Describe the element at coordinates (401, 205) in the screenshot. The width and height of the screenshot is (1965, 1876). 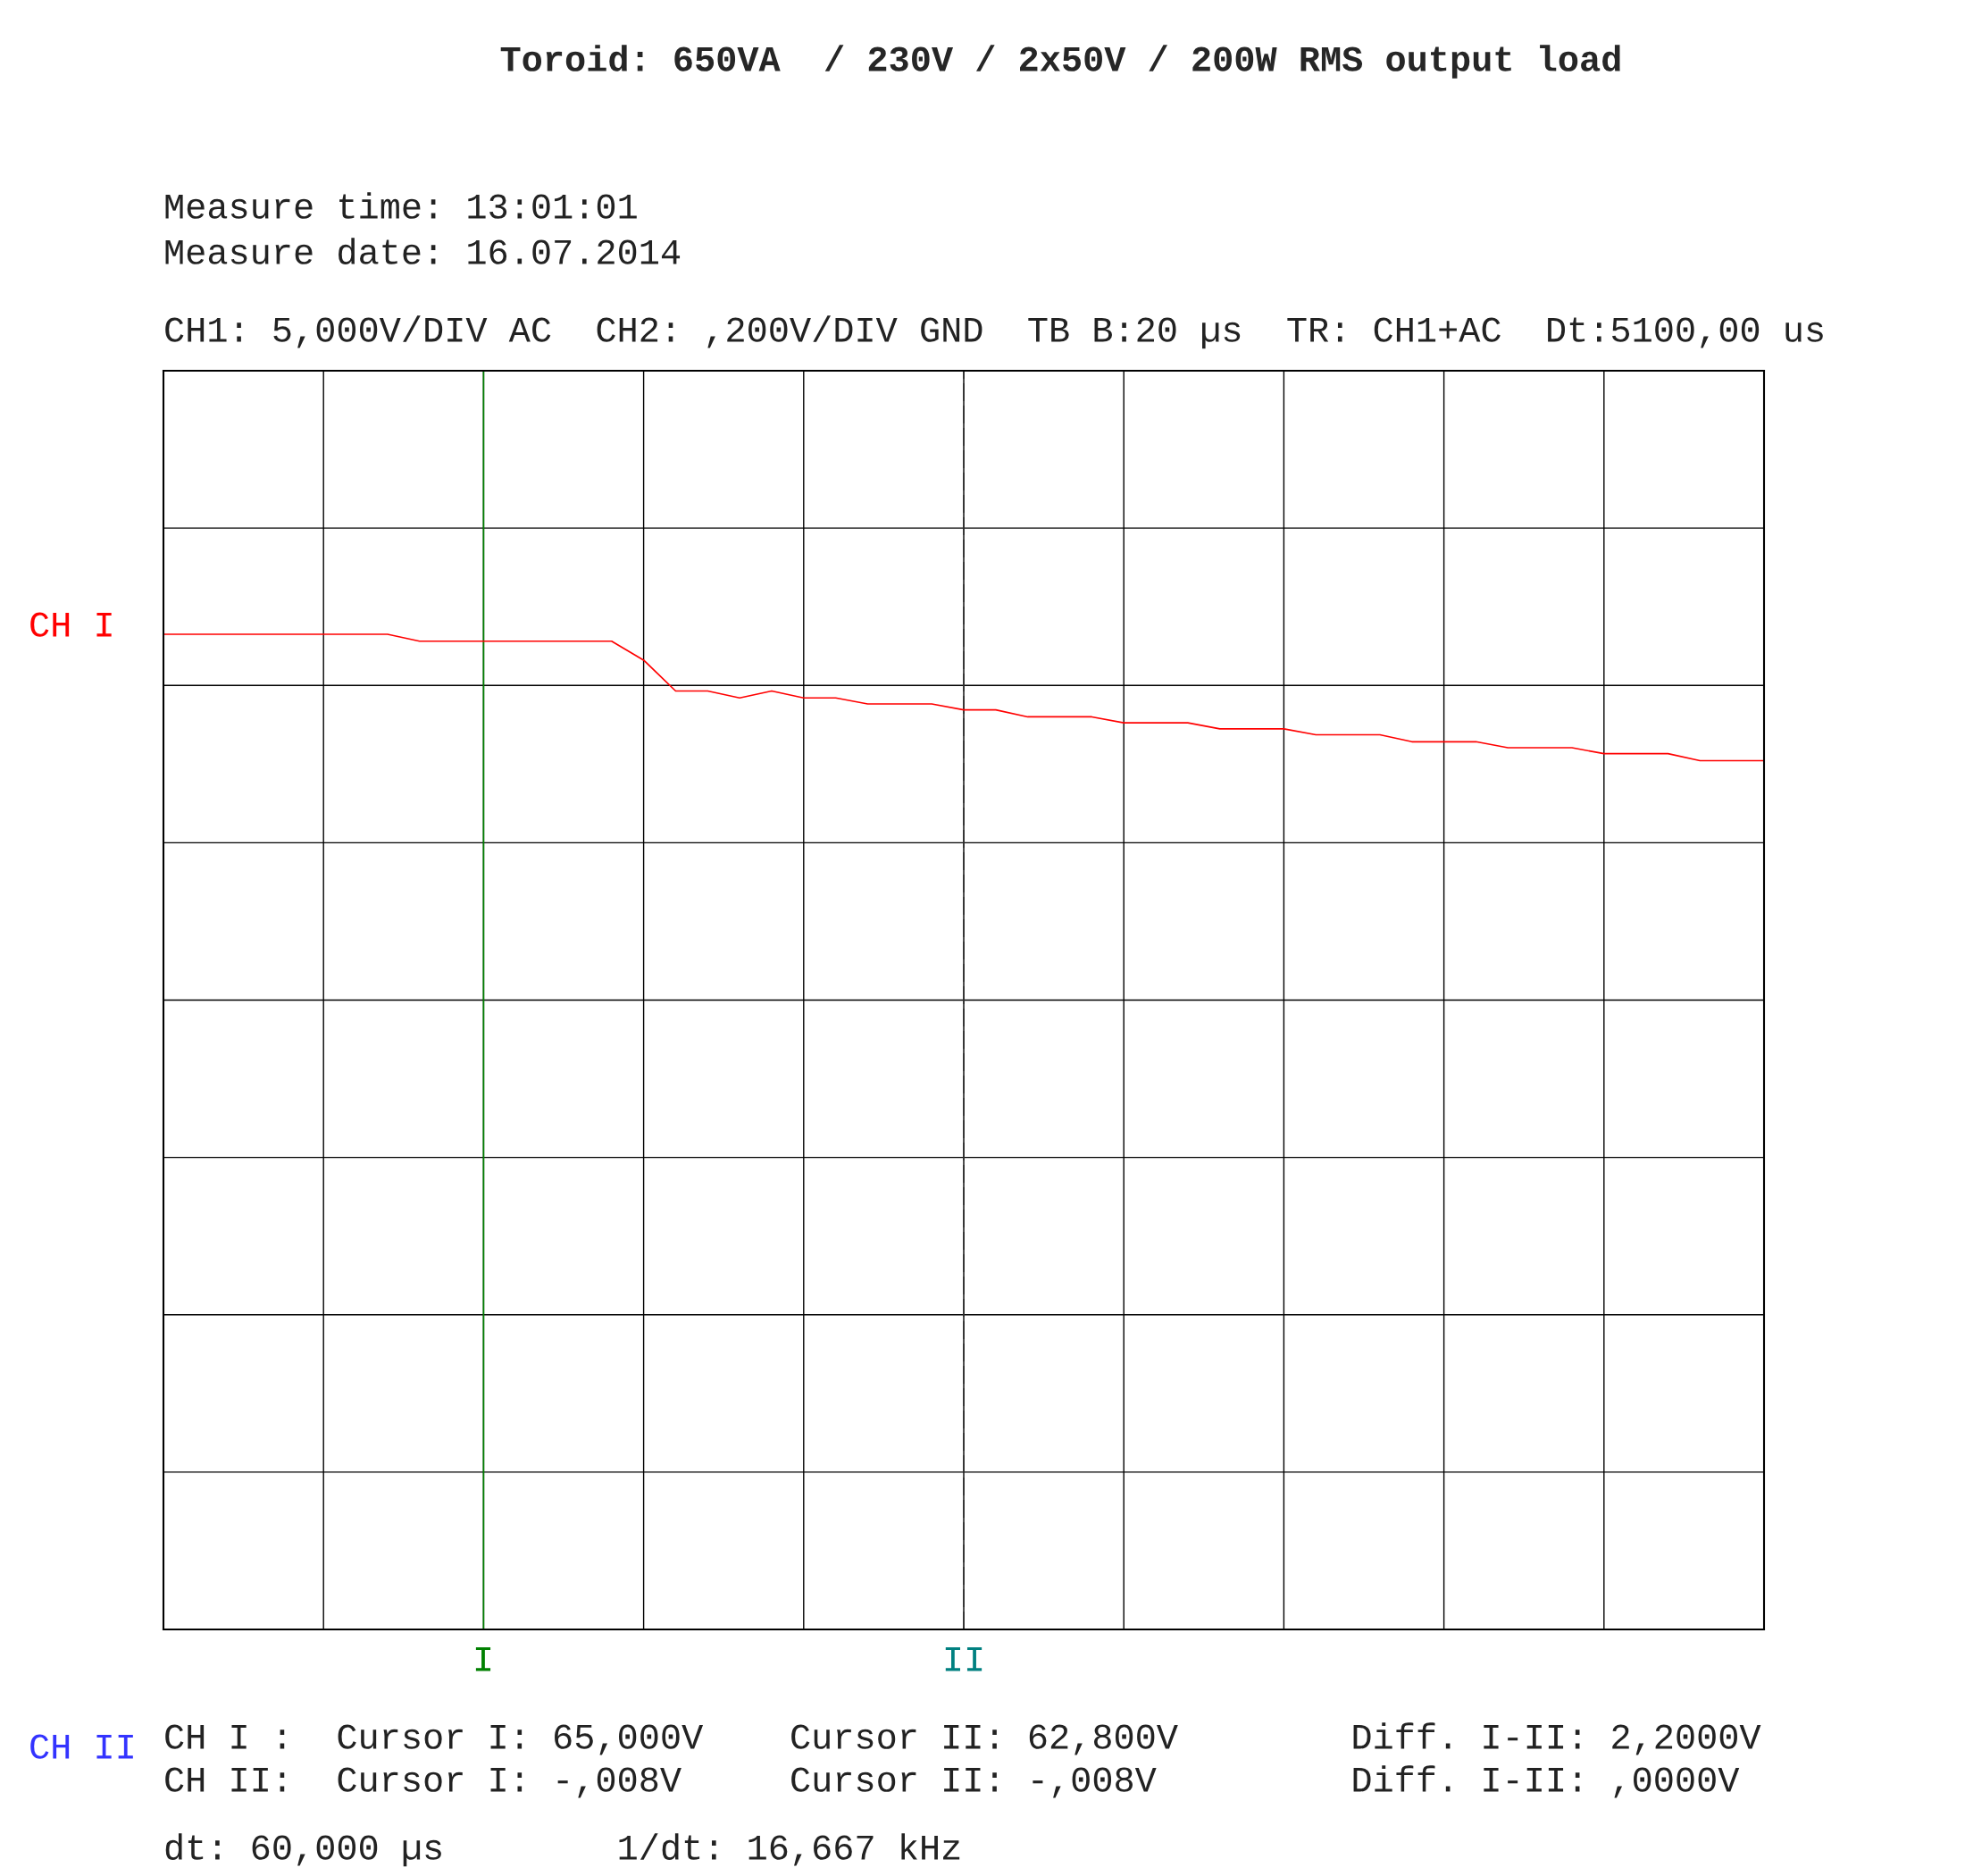
I see `text: Measure time: 13:01:01` at that location.